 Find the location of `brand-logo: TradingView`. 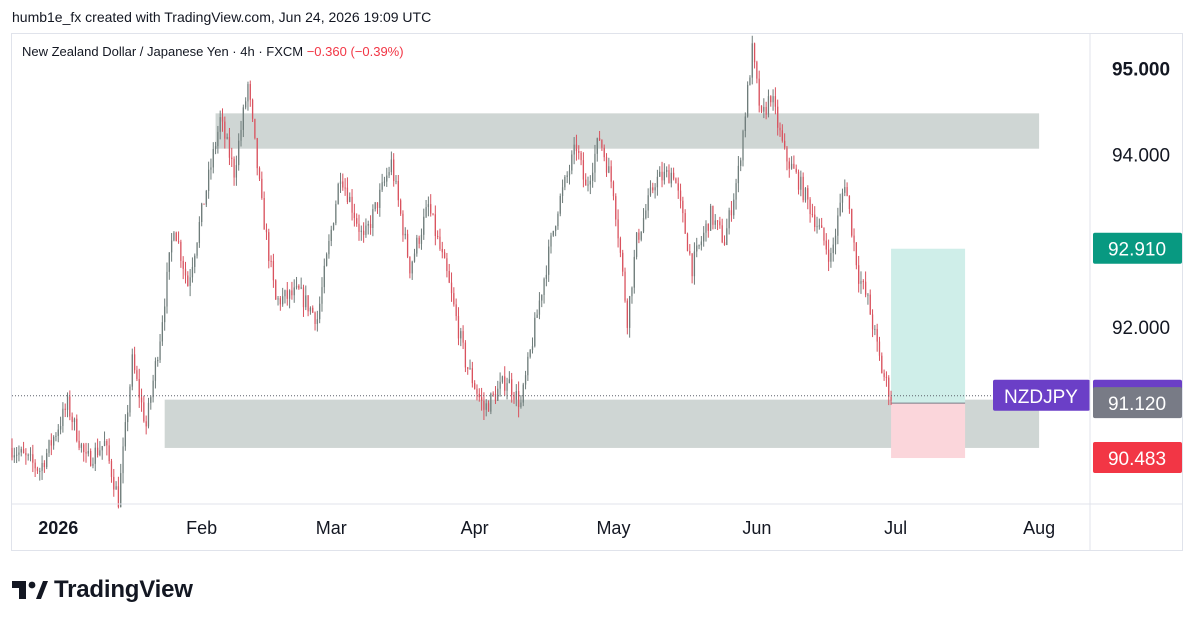

brand-logo: TradingView is located at coordinates (102, 590).